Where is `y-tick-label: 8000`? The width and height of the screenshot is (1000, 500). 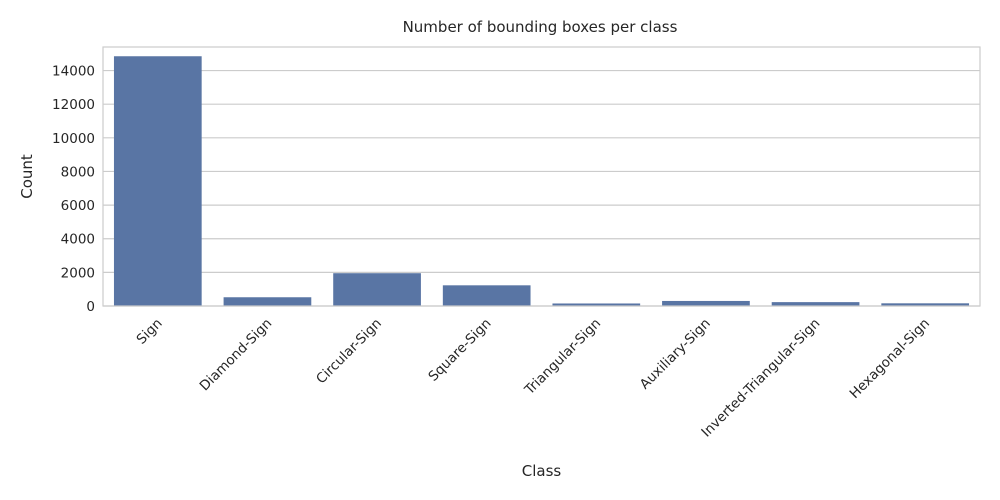 y-tick-label: 8000 is located at coordinates (78, 172).